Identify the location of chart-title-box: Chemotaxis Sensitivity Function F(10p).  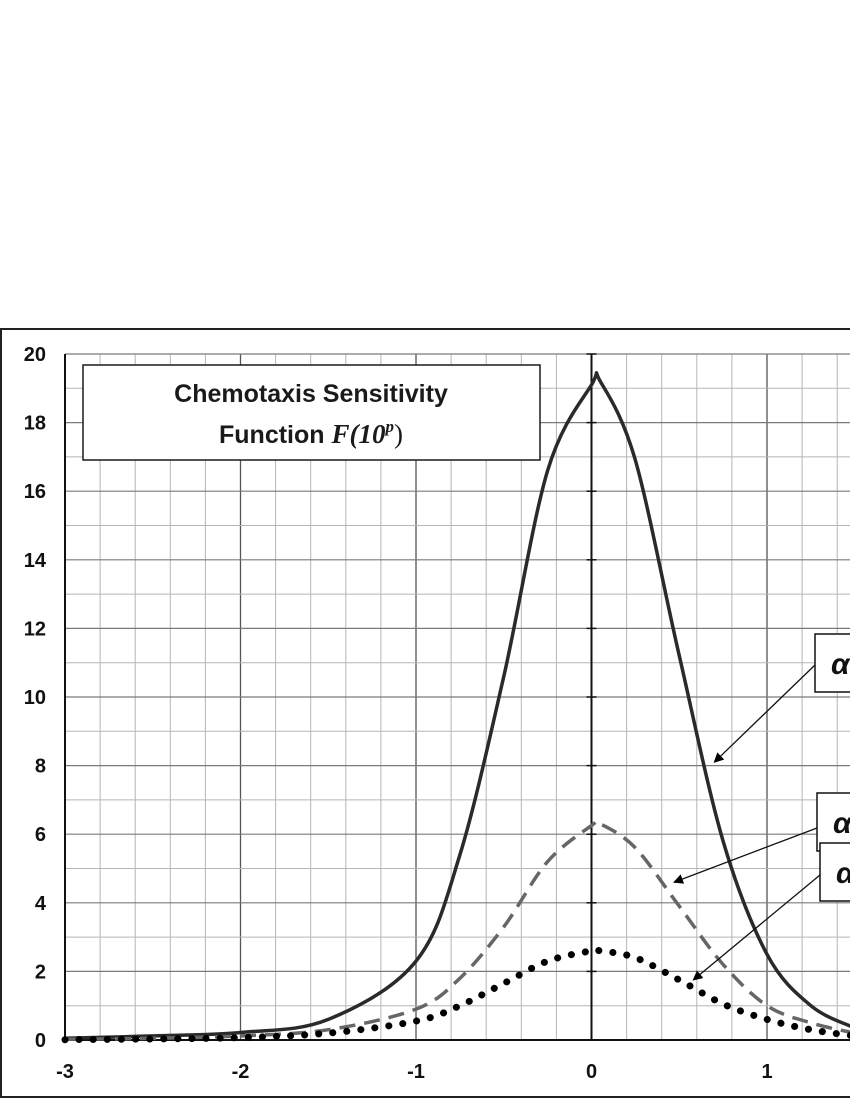
(311, 412).